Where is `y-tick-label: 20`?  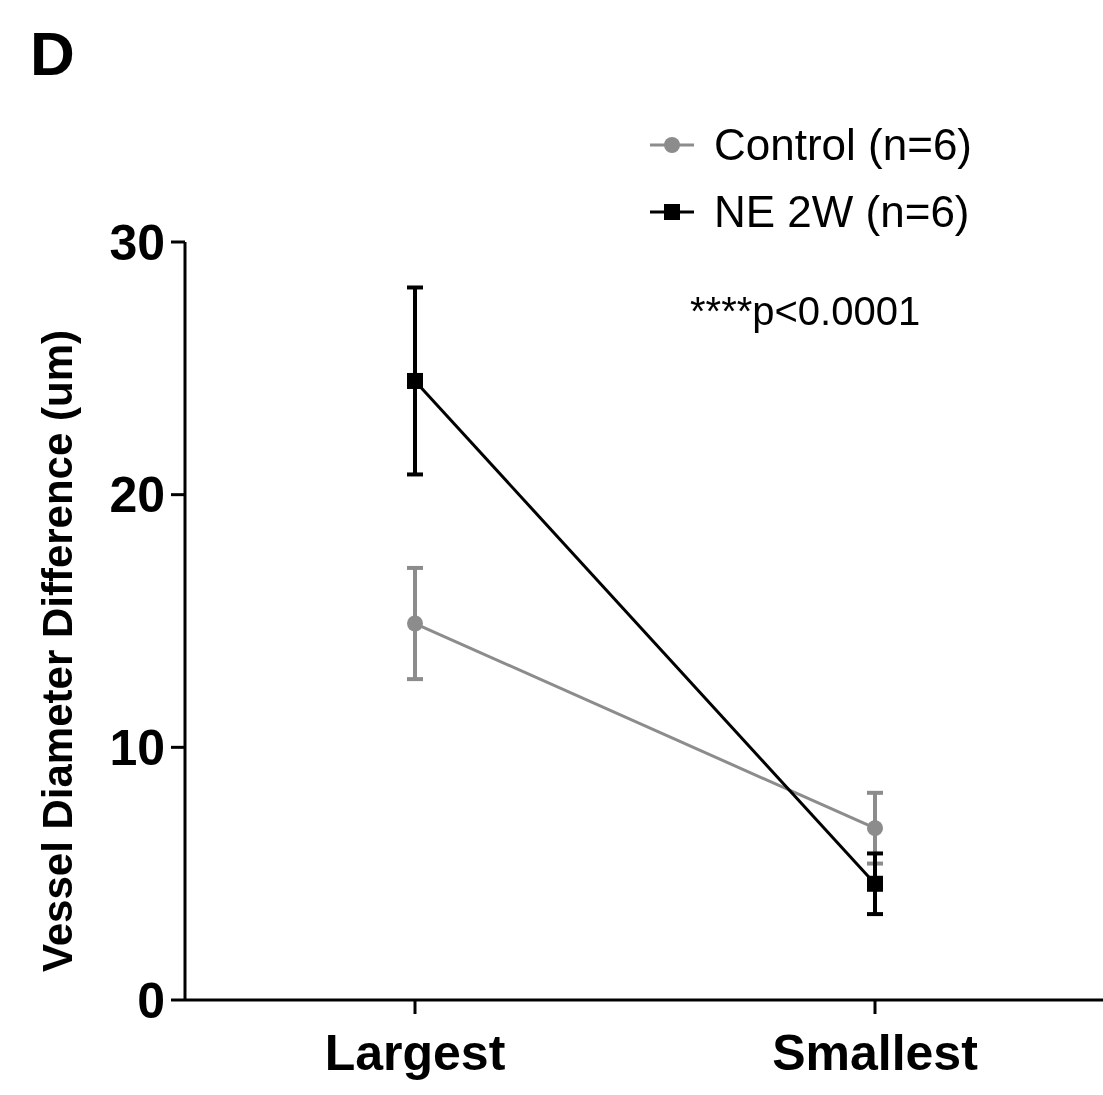
y-tick-label: 20 is located at coordinates (137, 495).